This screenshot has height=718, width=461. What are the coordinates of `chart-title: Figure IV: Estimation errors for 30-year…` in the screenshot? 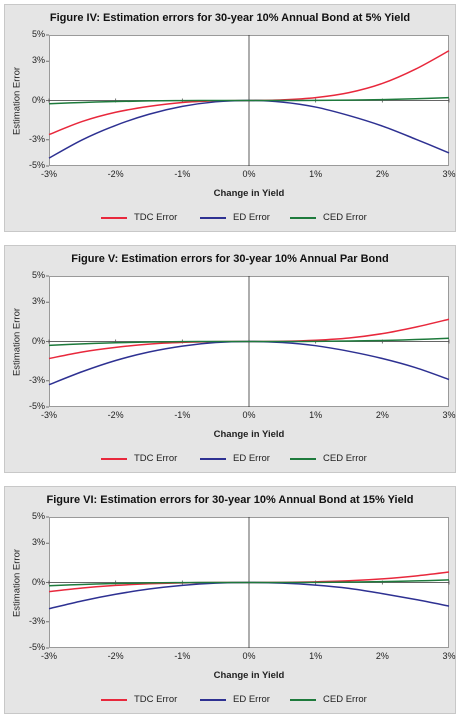 It's located at (230, 18).